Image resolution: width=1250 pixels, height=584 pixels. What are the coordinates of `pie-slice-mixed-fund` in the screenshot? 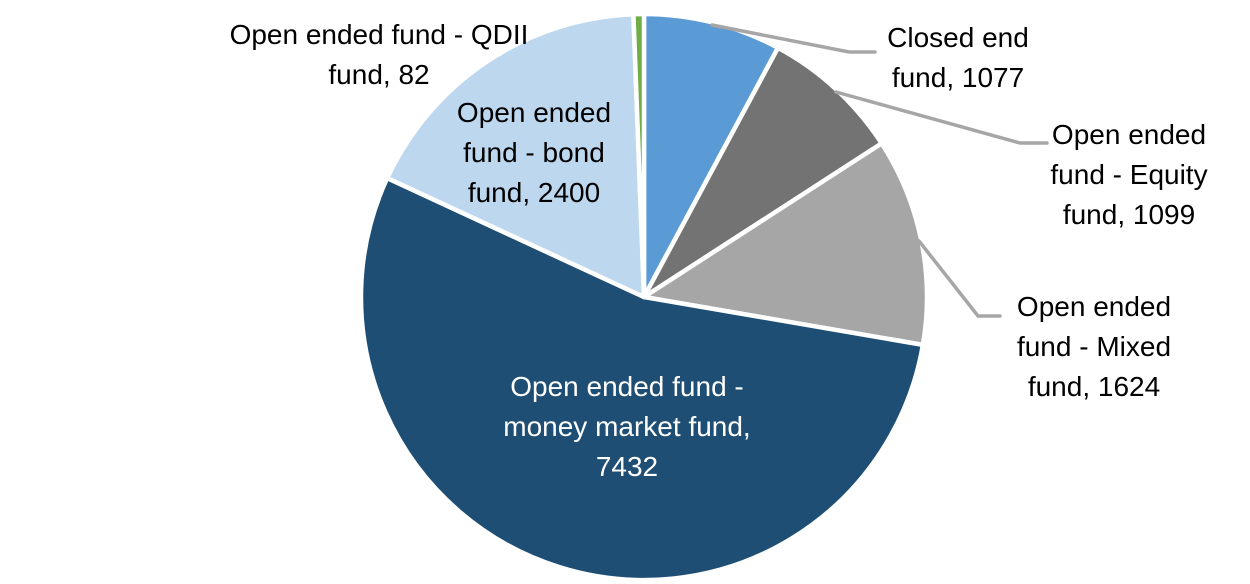 It's located at (785, 244).